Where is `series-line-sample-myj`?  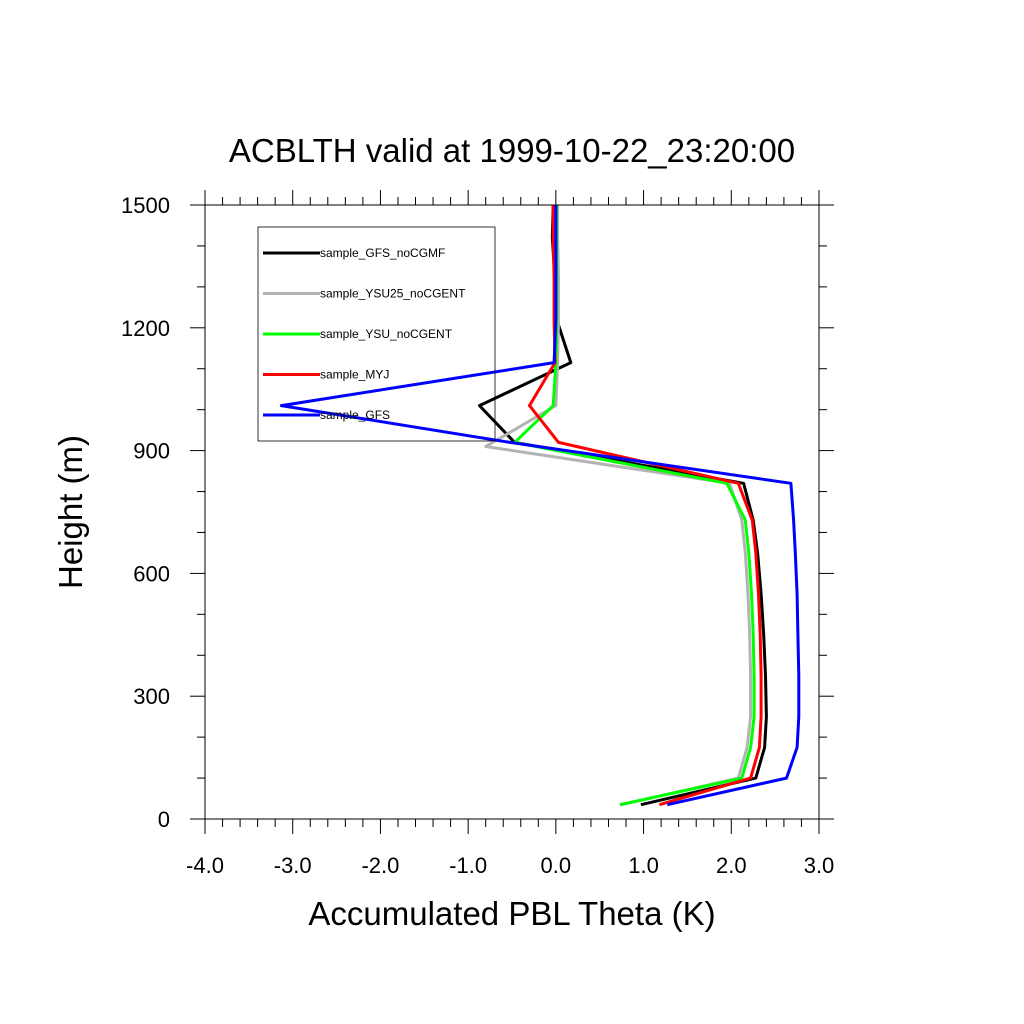 series-line-sample-myj is located at coordinates (645, 506).